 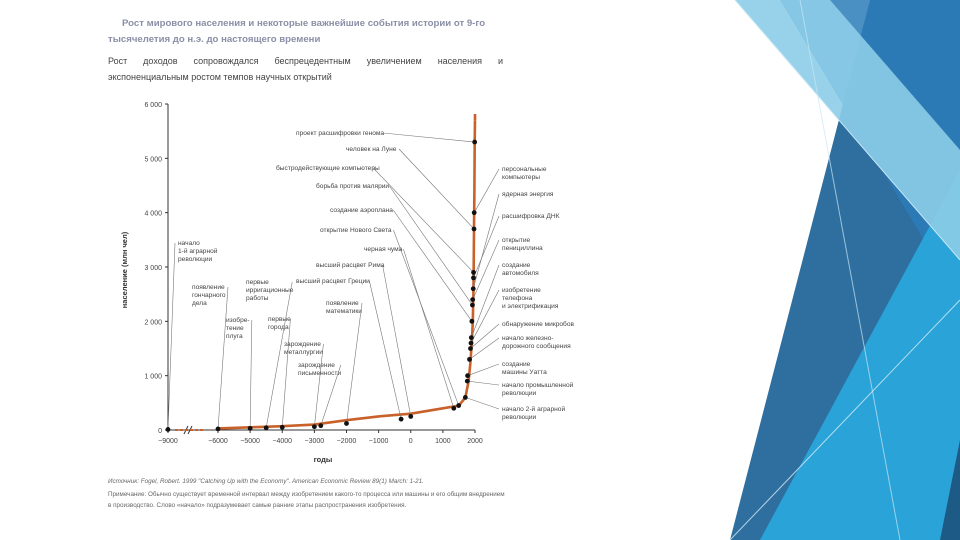 What do you see at coordinates (352, 186) in the screenshot?
I see `annotation-label: борьба против малярии` at bounding box center [352, 186].